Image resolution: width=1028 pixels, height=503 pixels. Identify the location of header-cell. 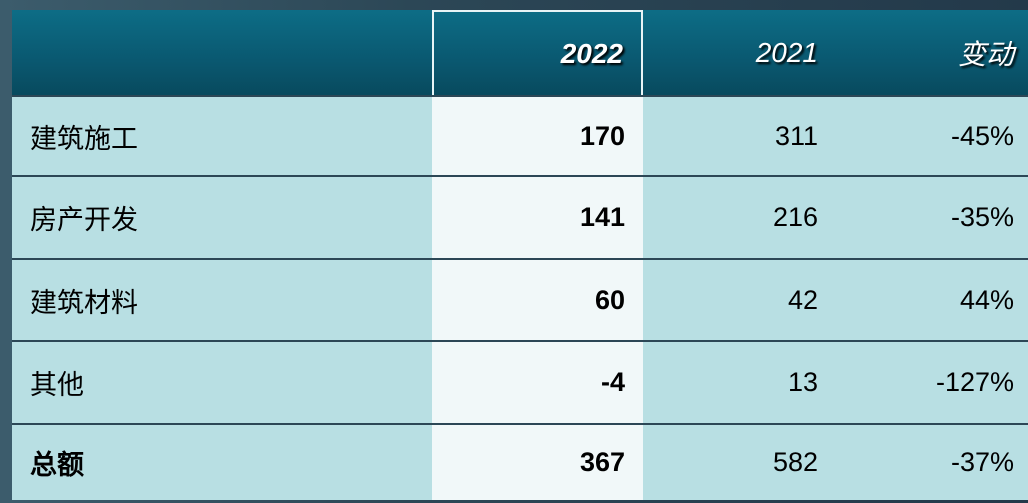
(222, 52).